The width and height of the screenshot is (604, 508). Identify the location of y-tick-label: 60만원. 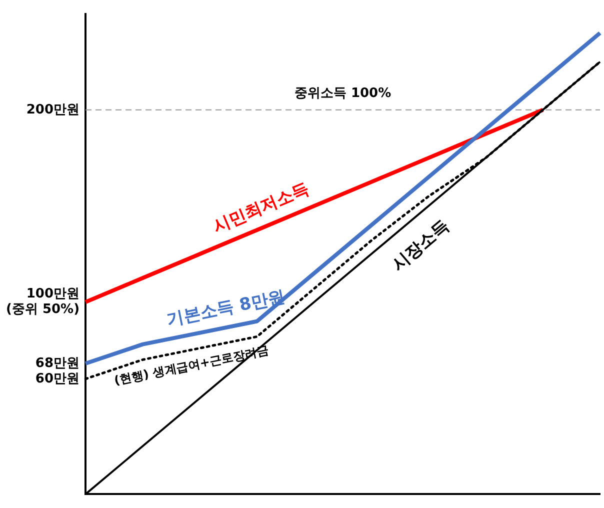
(57, 378).